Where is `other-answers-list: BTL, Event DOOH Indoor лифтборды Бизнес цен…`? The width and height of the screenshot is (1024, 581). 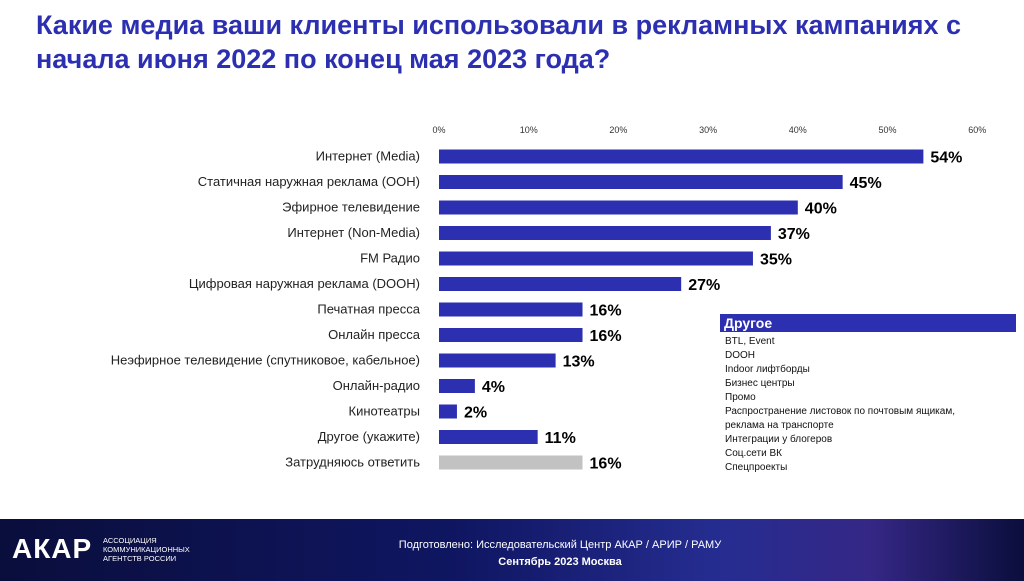 other-answers-list: BTL, Event DOOH Indoor лифтборды Бизнес цен… is located at coordinates (868, 403).